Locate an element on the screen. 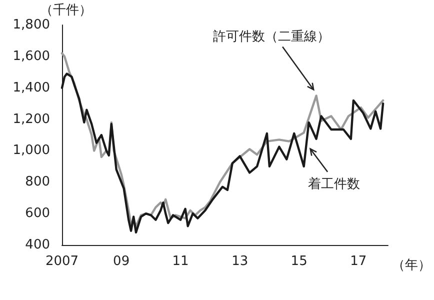 The width and height of the screenshot is (434, 300). annotation: 許可件数（二重線） is located at coordinates (271, 37).